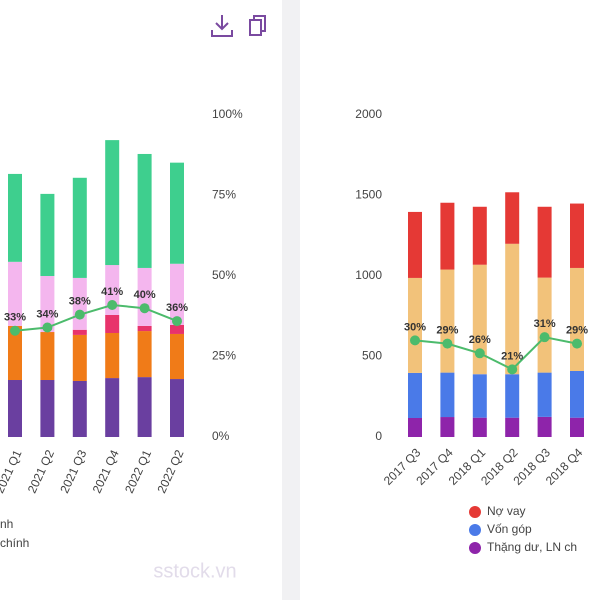 The image size is (600, 600). Describe the element at coordinates (480, 340) in the screenshot. I see `data-label: 26%` at that location.